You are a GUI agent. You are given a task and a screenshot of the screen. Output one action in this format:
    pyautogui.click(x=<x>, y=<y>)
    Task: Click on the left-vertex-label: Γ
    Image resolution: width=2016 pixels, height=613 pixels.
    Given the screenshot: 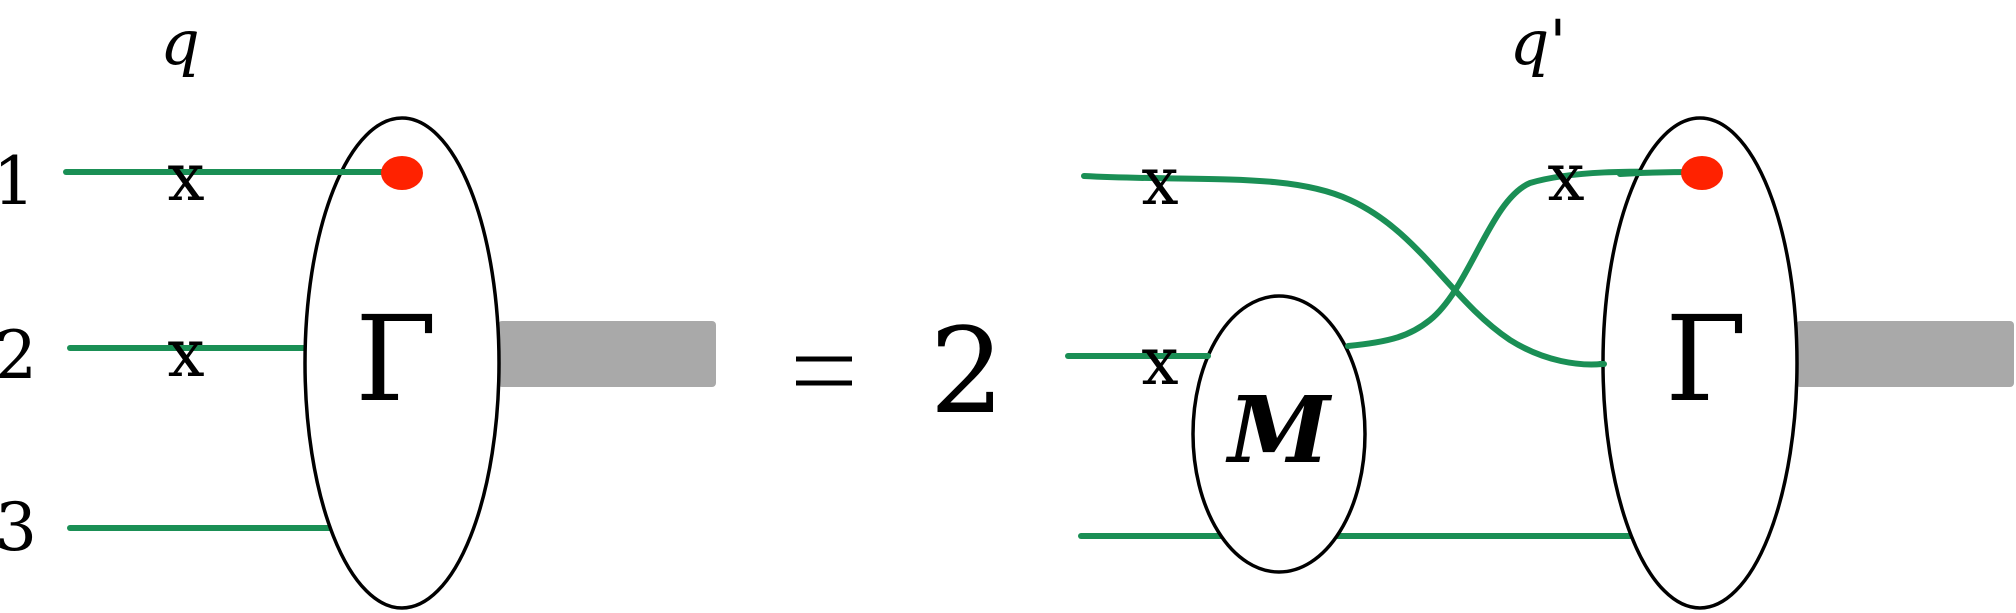 What is the action you would take?
    pyautogui.click(x=396, y=359)
    